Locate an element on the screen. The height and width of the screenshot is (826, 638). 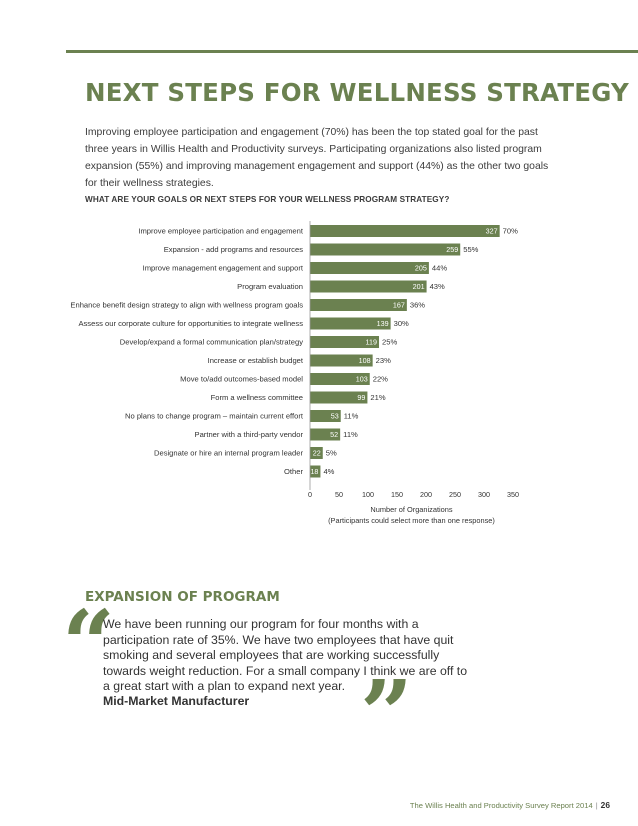
percent-label: 30% is located at coordinates (401, 323).